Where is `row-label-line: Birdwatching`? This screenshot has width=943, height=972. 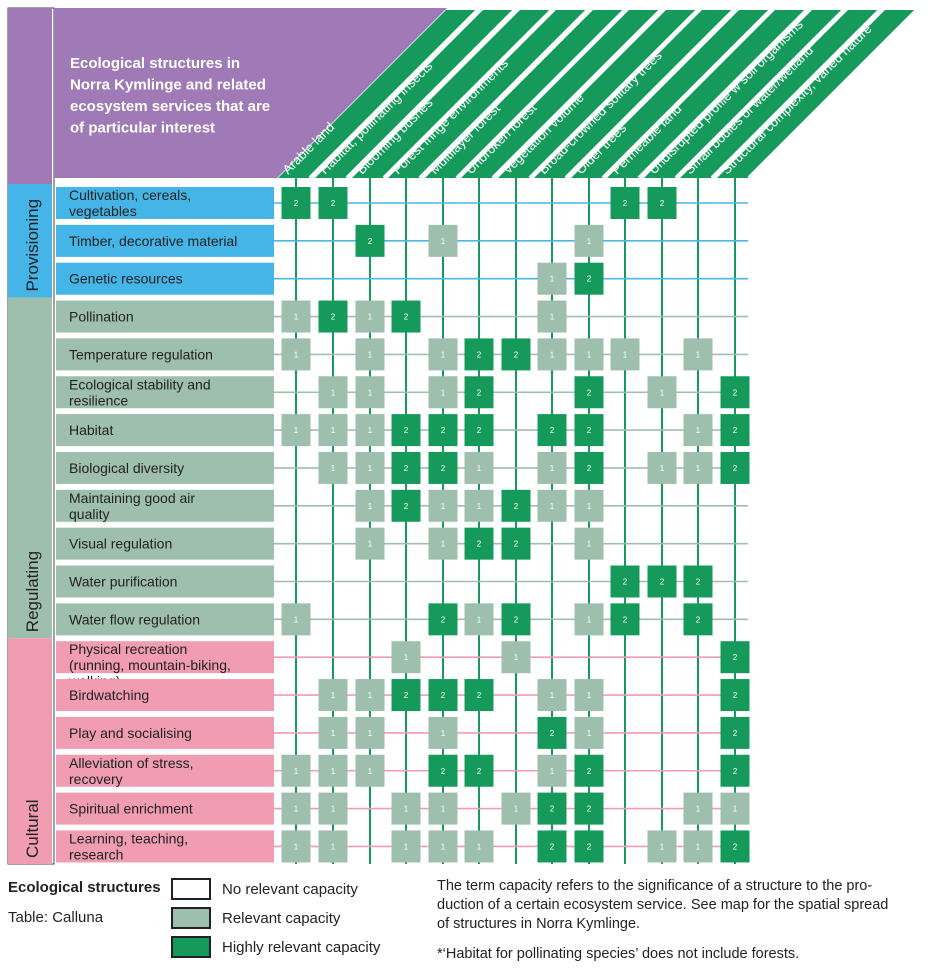 row-label-line: Birdwatching is located at coordinates (109, 695).